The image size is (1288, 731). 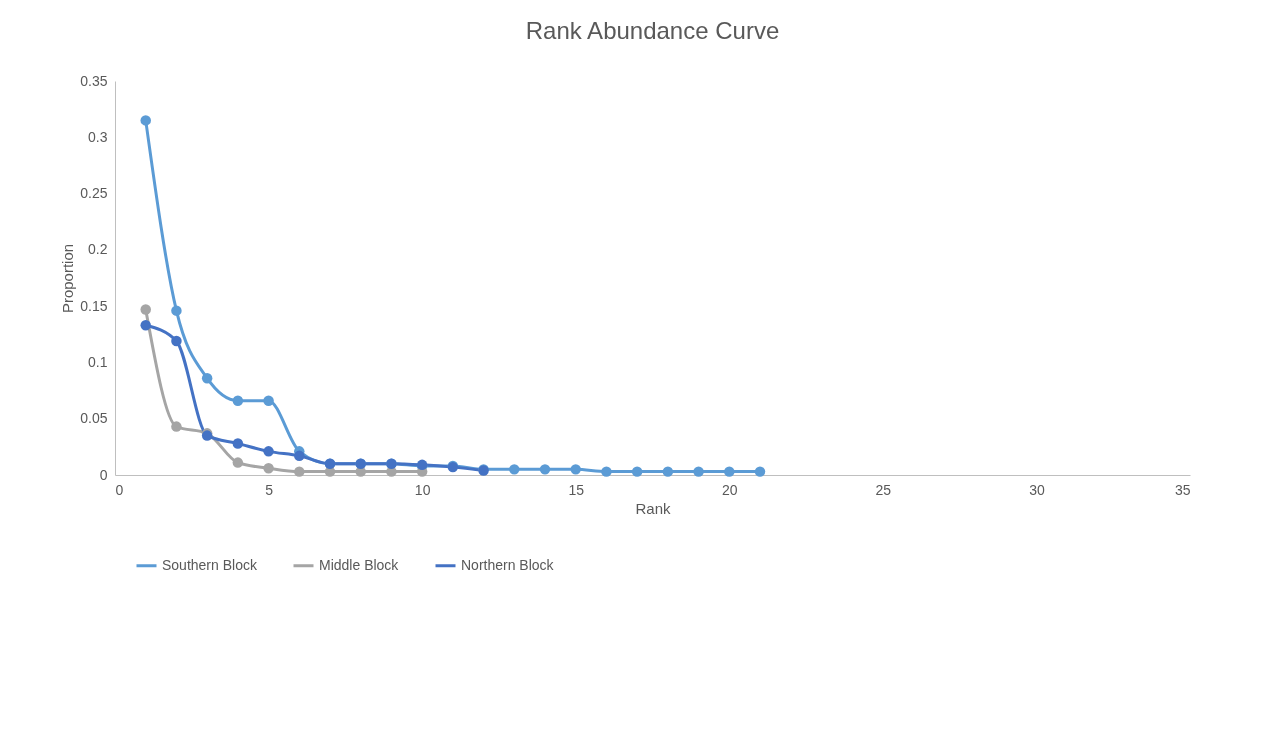 I want to click on x-axis-title: Rank, so click(x=653, y=508).